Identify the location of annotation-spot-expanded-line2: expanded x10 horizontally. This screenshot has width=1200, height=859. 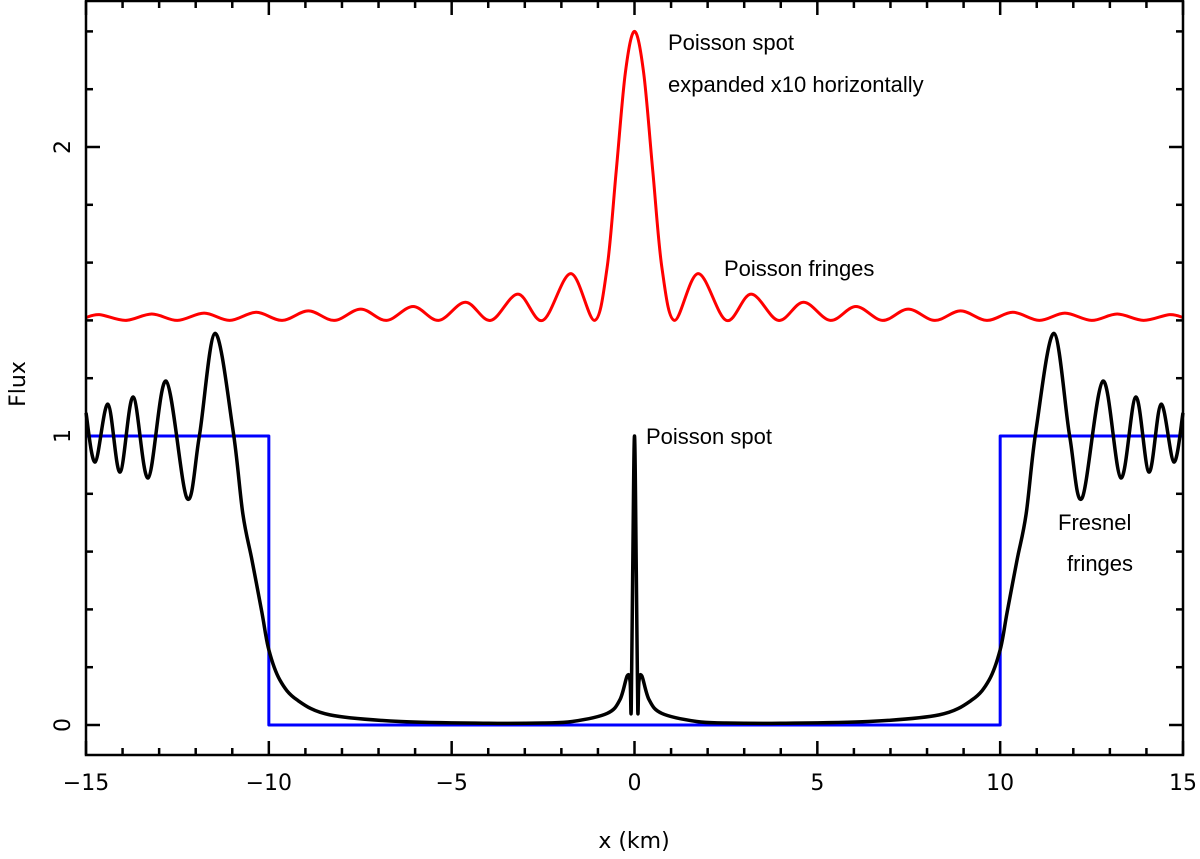
(796, 84).